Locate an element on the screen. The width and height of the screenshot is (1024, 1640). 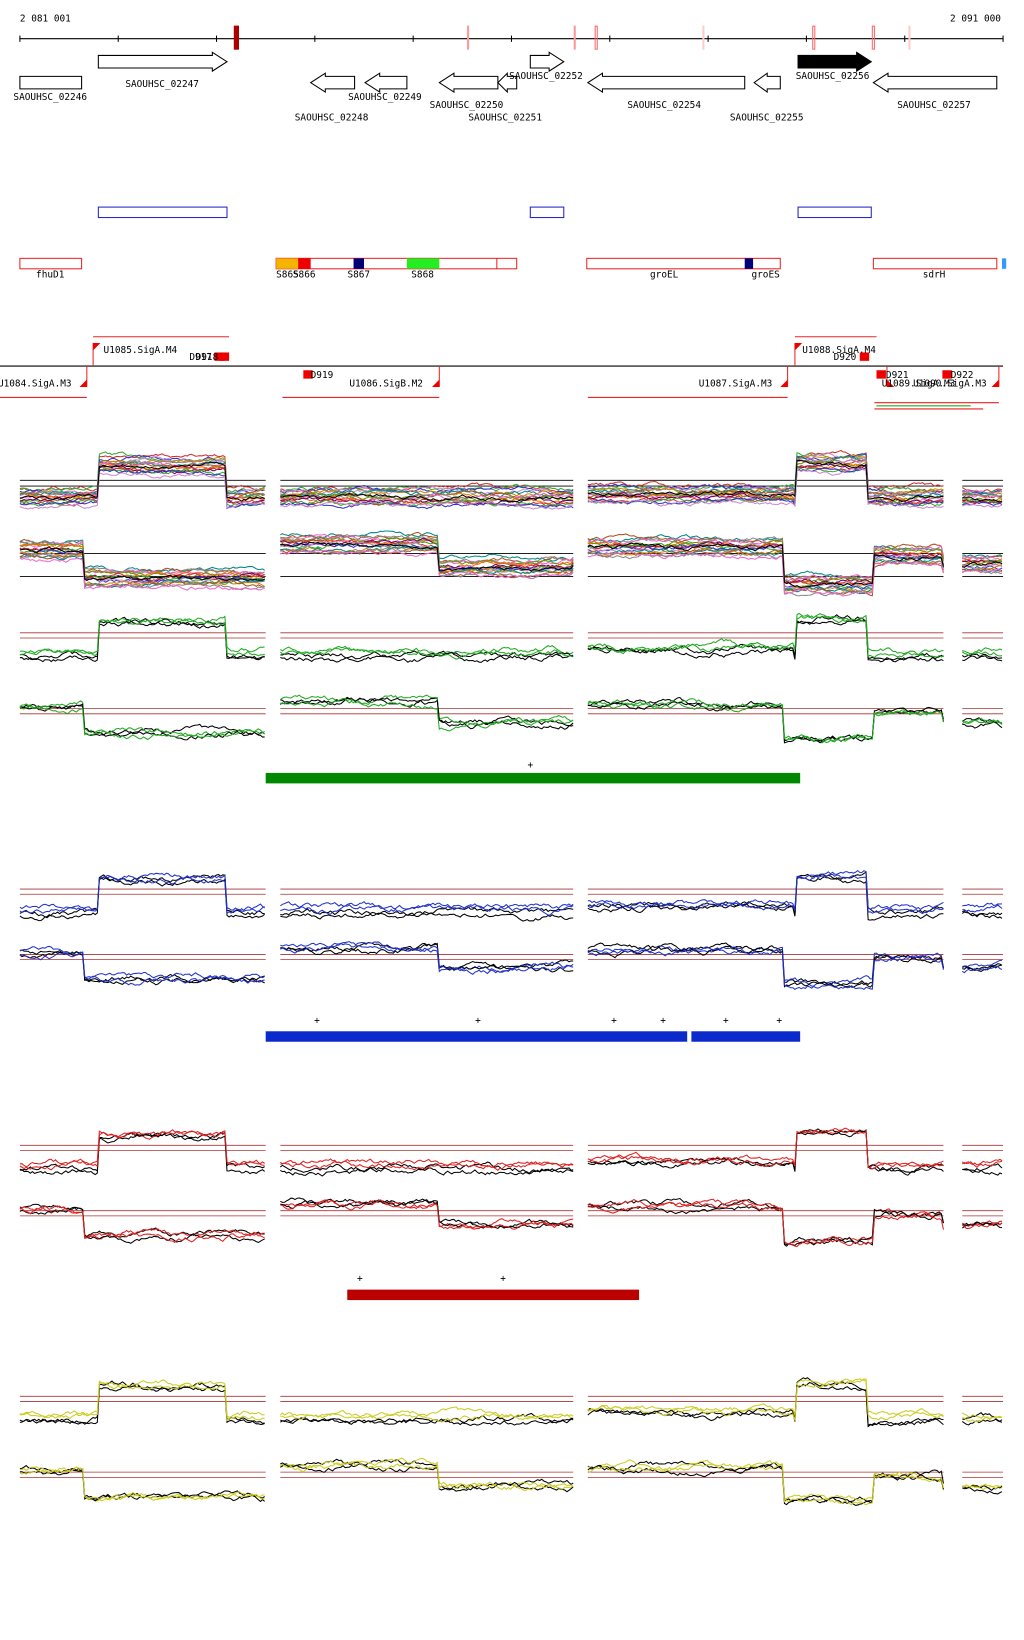
gene-label: SAOUHSC_02250 is located at coordinates (467, 105).